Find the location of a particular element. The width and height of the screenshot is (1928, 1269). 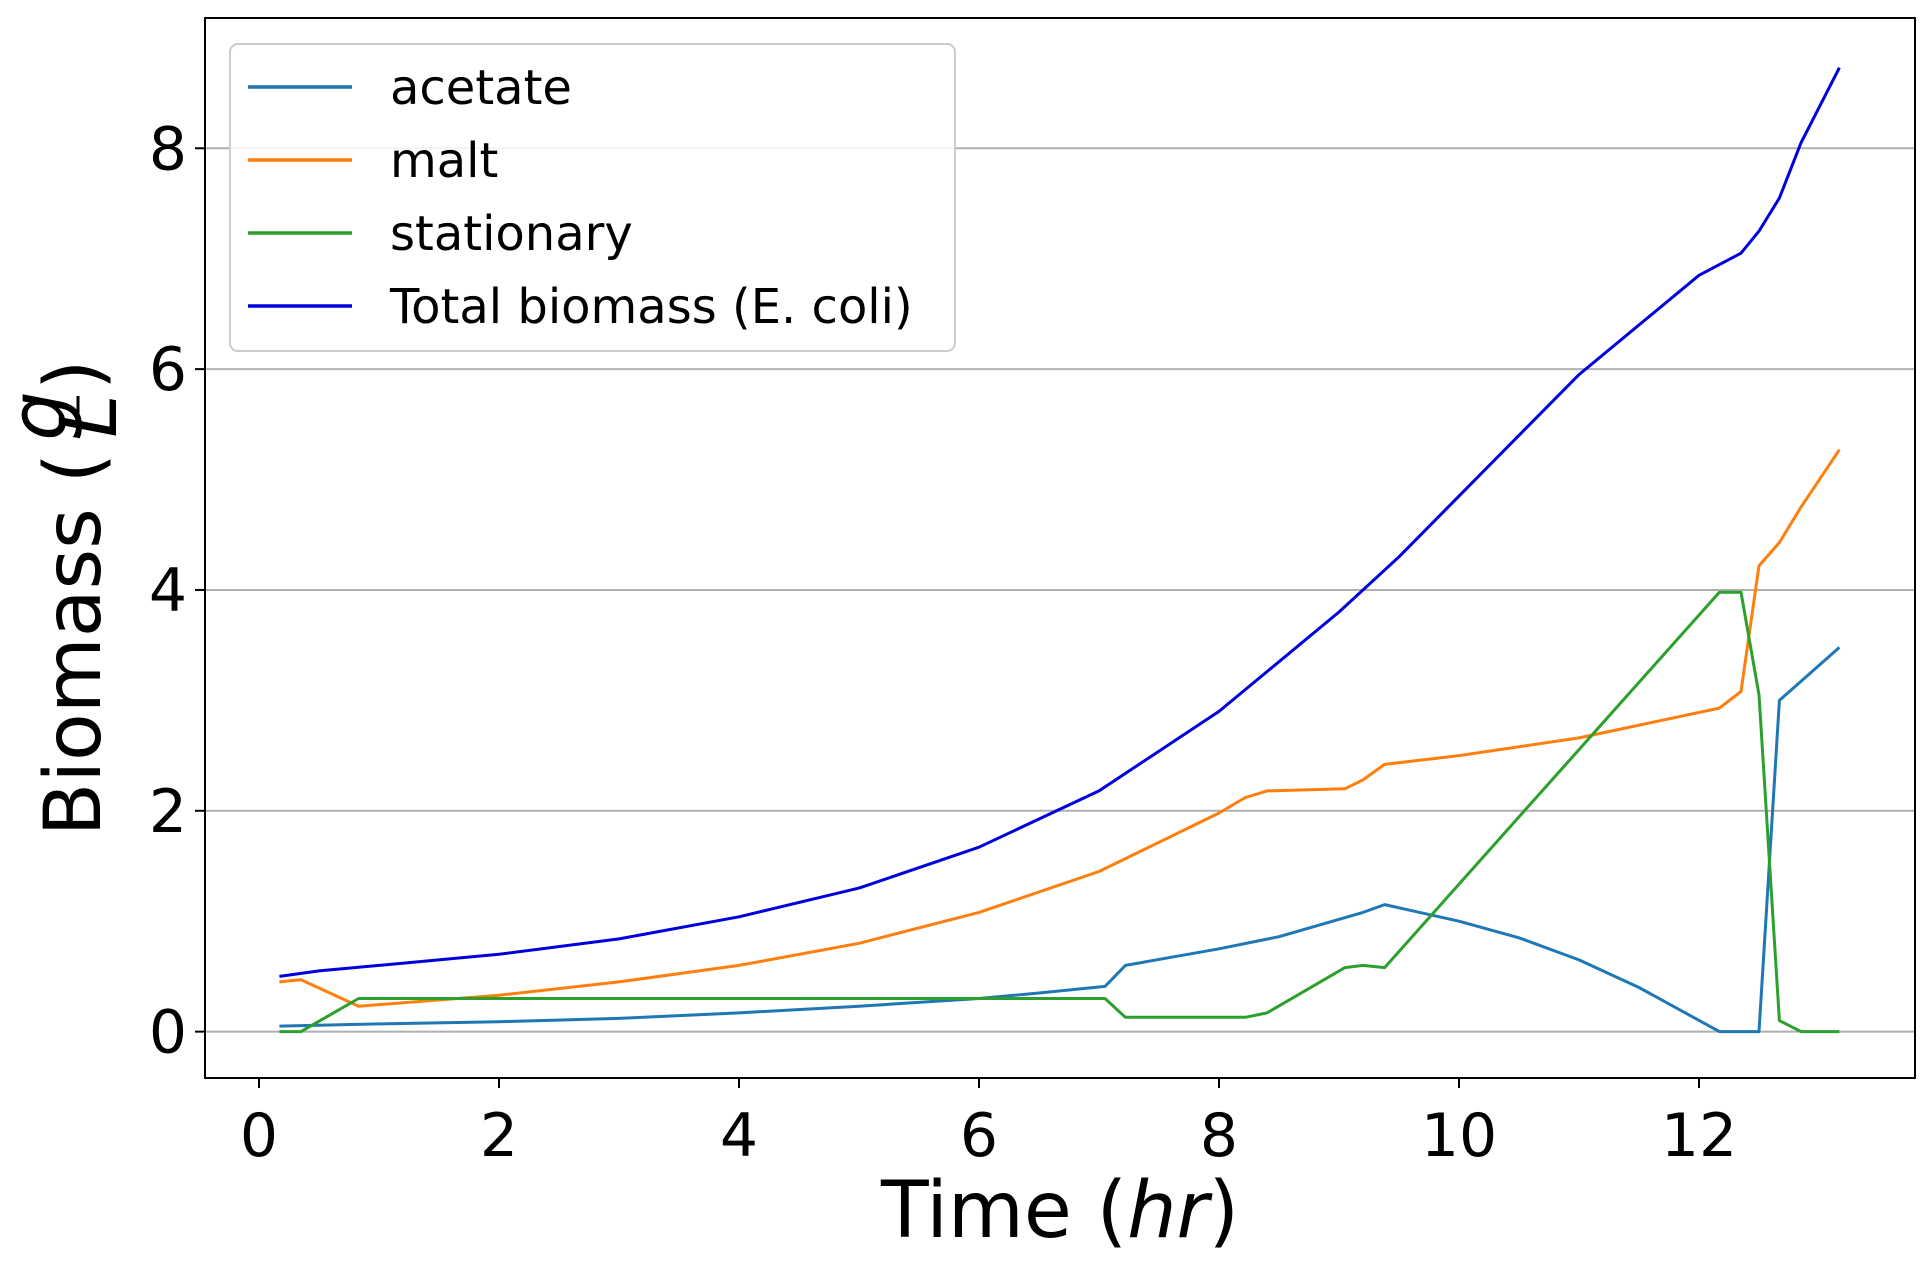

legend-label-1: malt is located at coordinates (444, 161).